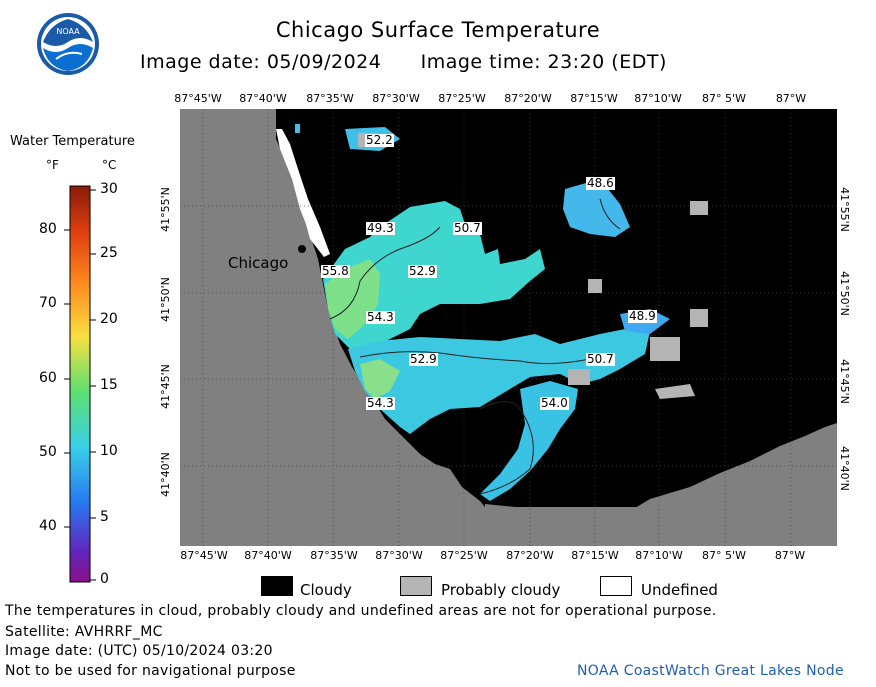 The image size is (876, 687). I want to click on f-tick: 80, so click(48, 229).